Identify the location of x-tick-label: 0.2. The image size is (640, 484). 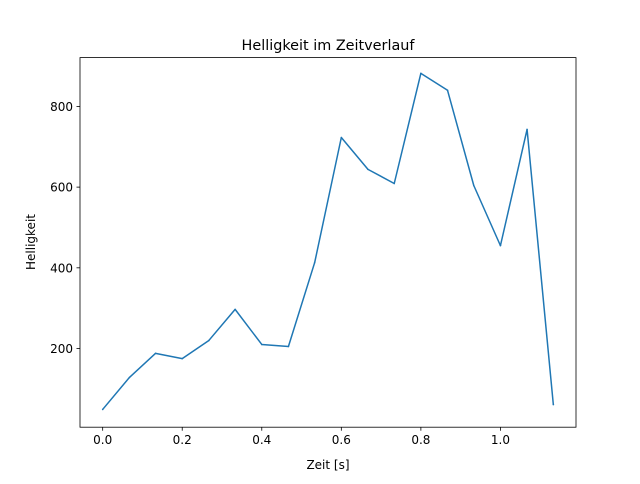
(182, 440).